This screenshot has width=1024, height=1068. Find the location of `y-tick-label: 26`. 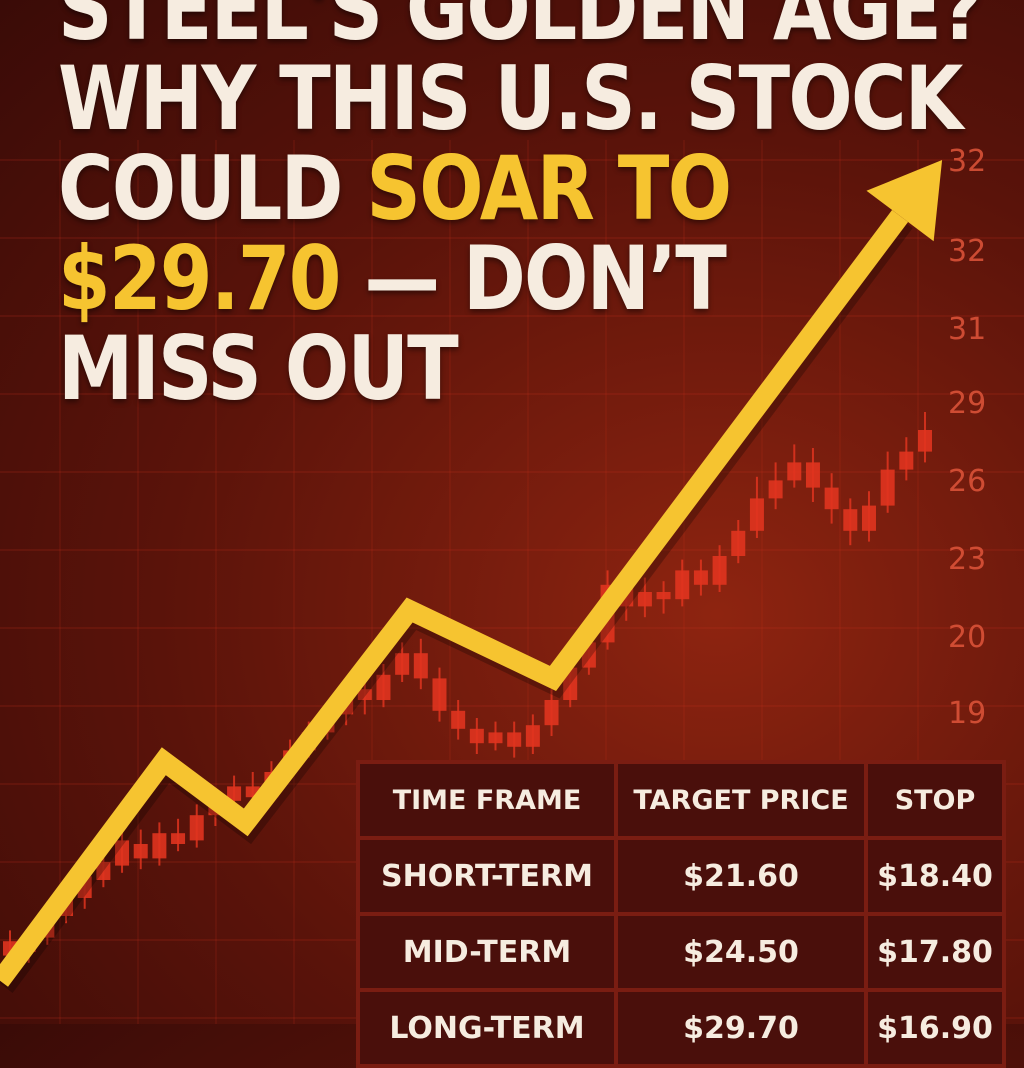

y-tick-label: 26 is located at coordinates (967, 481).